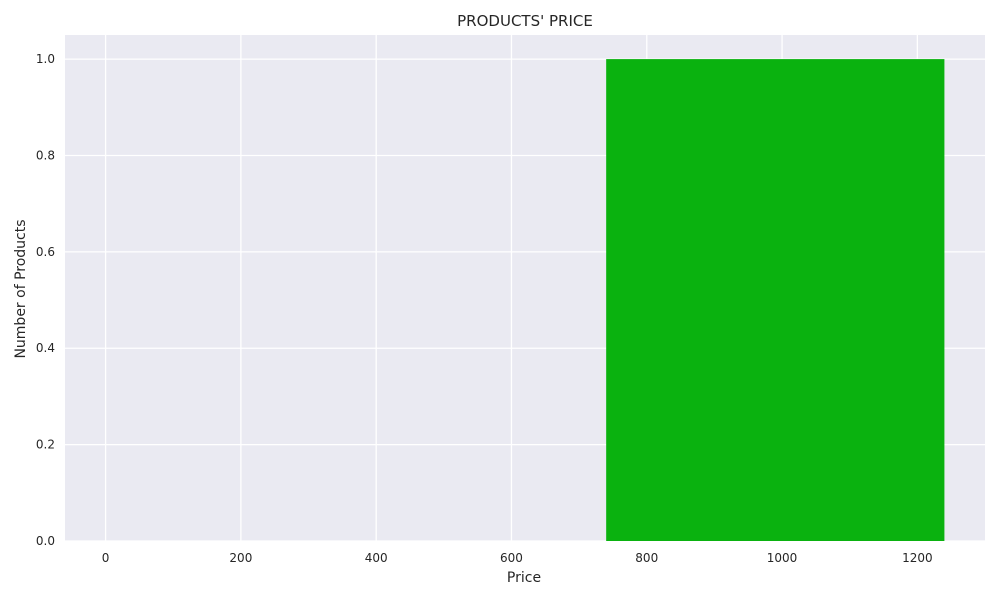 The image size is (1000, 600). I want to click on y-axis-ticks: 0.0 0.2 0.4 0.6 0.8 1.0, so click(45, 300).